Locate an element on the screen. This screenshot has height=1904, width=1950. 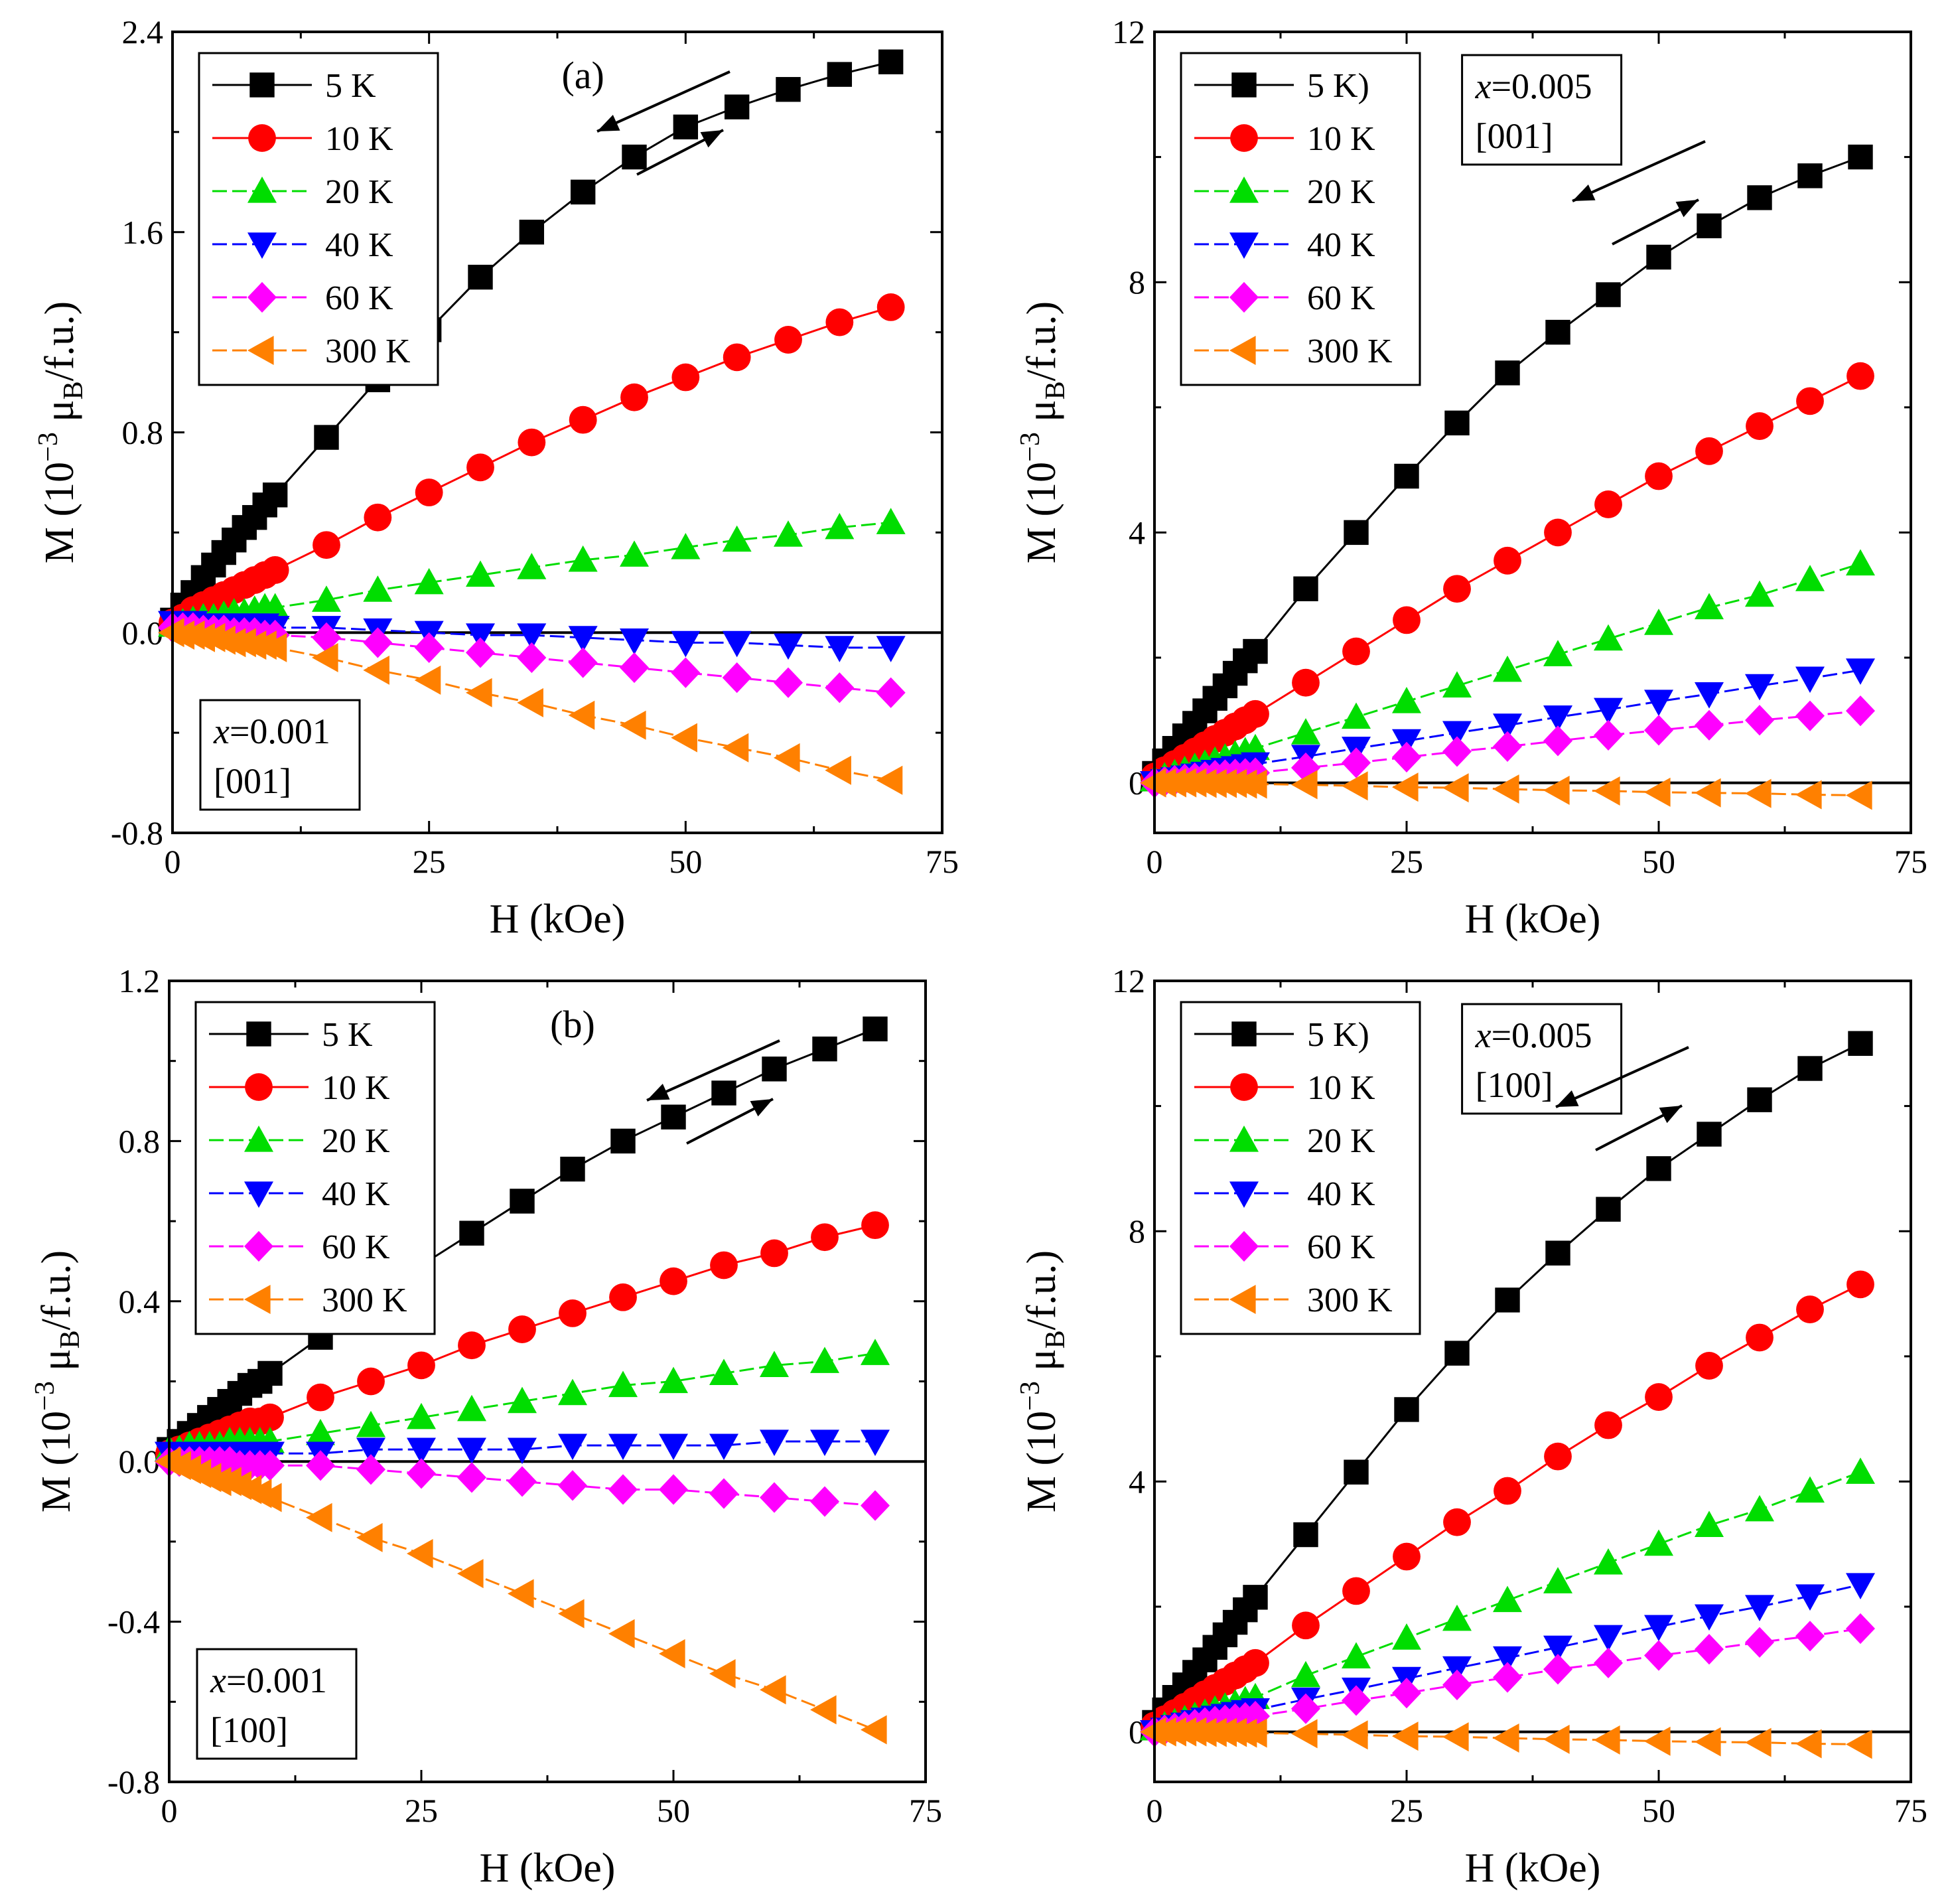
legend-box is located at coordinates (1300, 1168).